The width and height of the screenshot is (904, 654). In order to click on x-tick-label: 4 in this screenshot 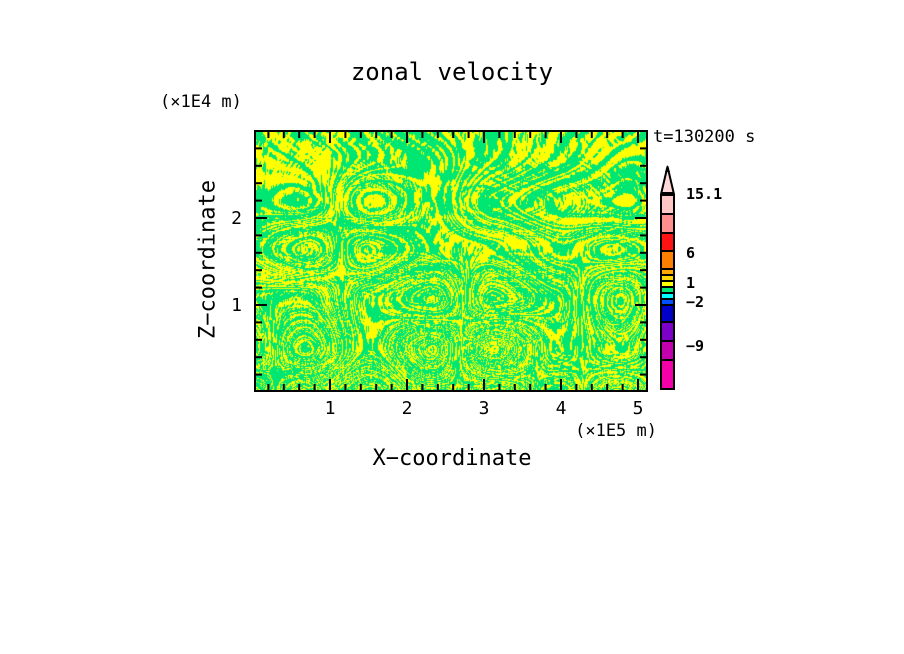, I will do `click(561, 408)`.